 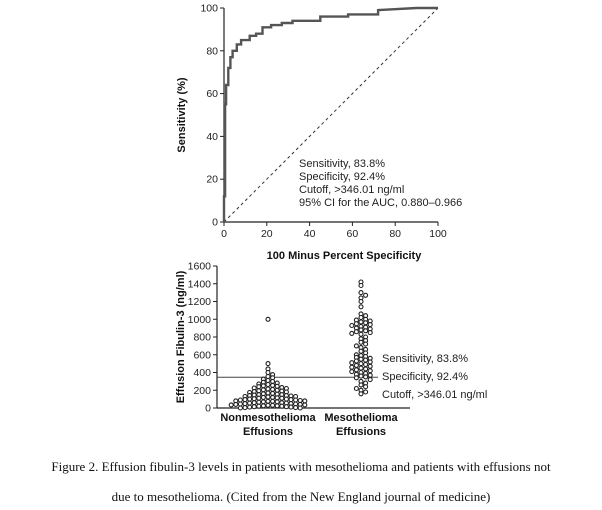 What do you see at coordinates (209, 9) in the screenshot?
I see `roc-y-tick-label: 100` at bounding box center [209, 9].